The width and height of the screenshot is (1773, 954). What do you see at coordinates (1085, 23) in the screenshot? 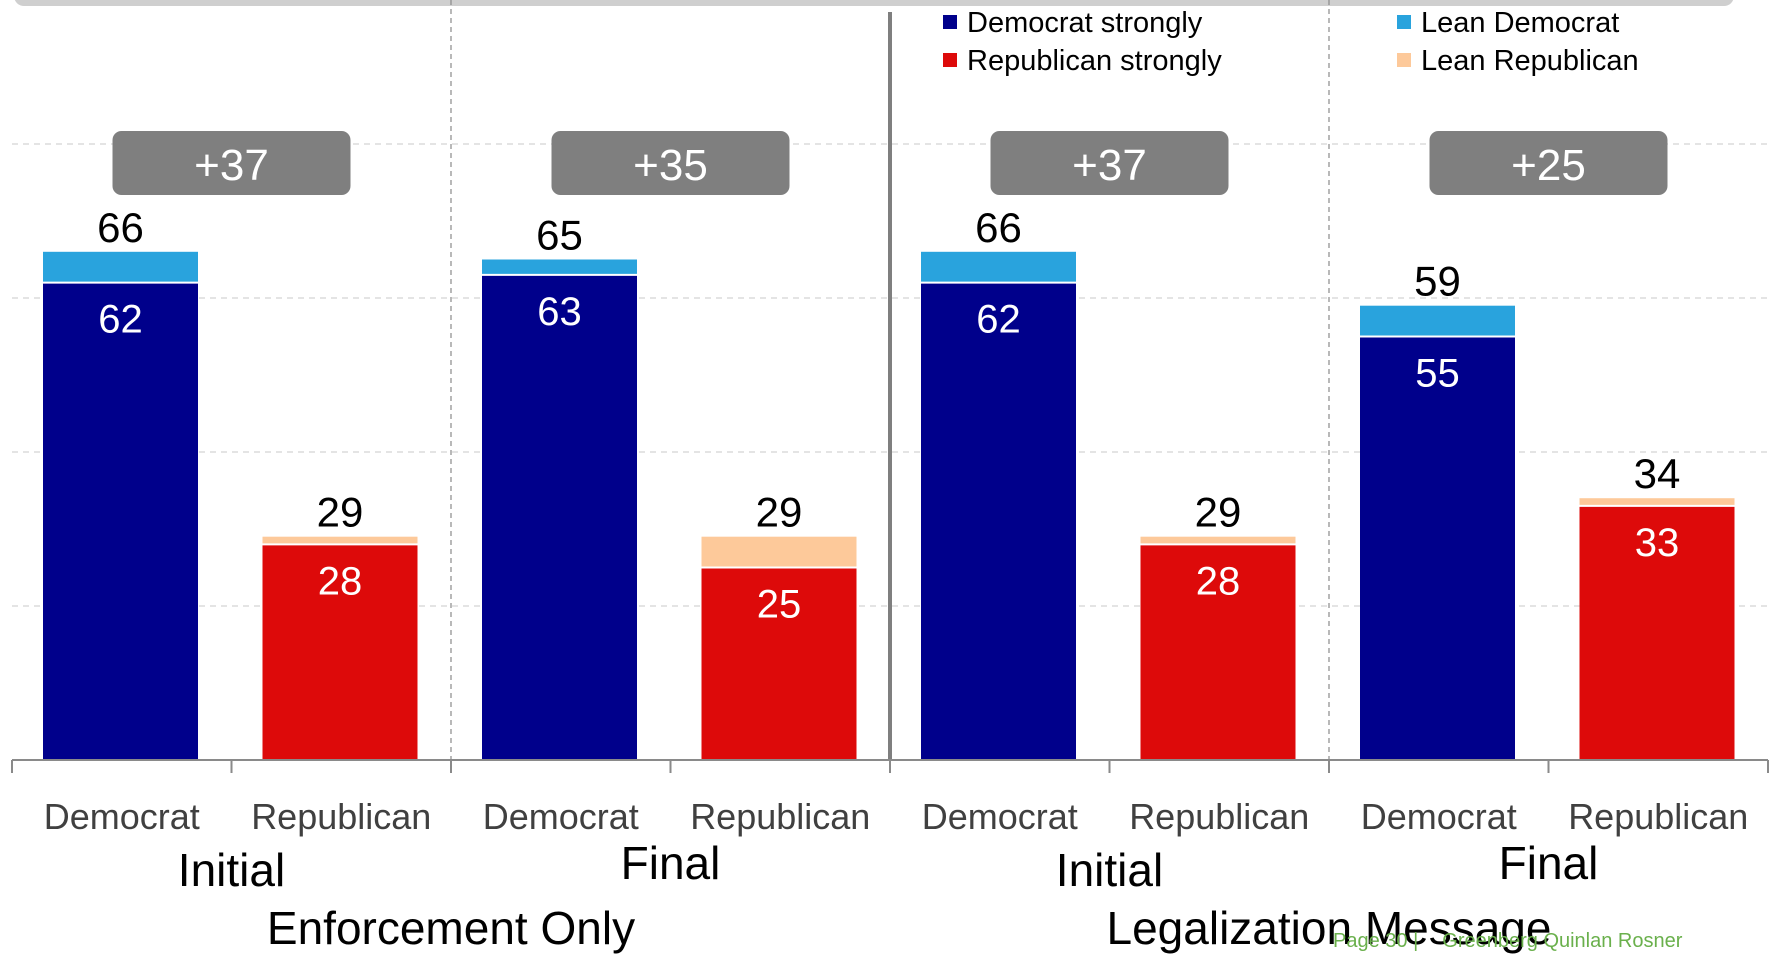
I see `legend-label: Democrat strongly` at bounding box center [1085, 23].